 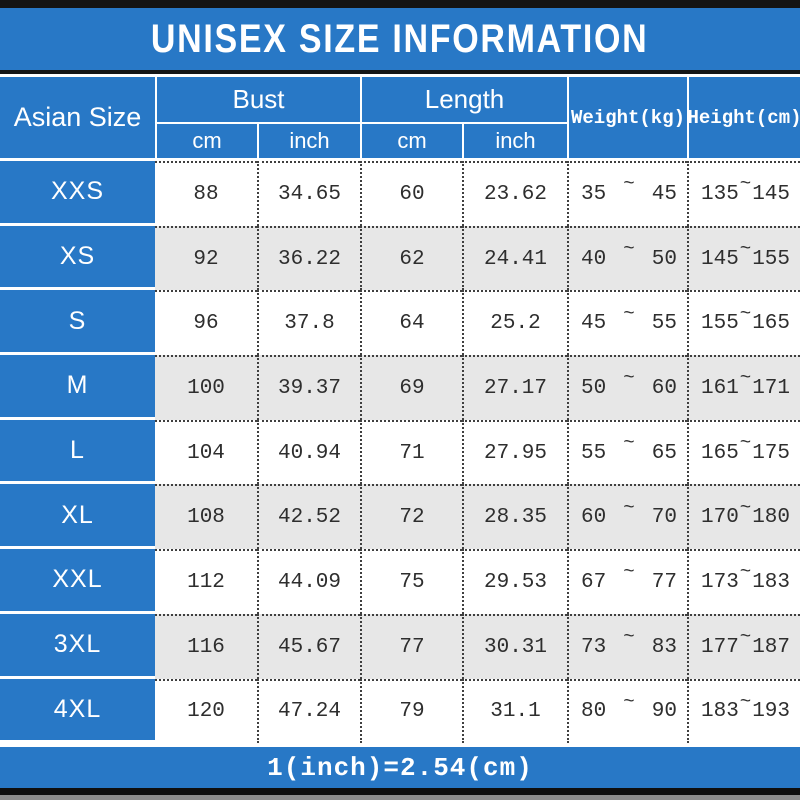 What do you see at coordinates (771, 453) in the screenshot?
I see `height-max: 175` at bounding box center [771, 453].